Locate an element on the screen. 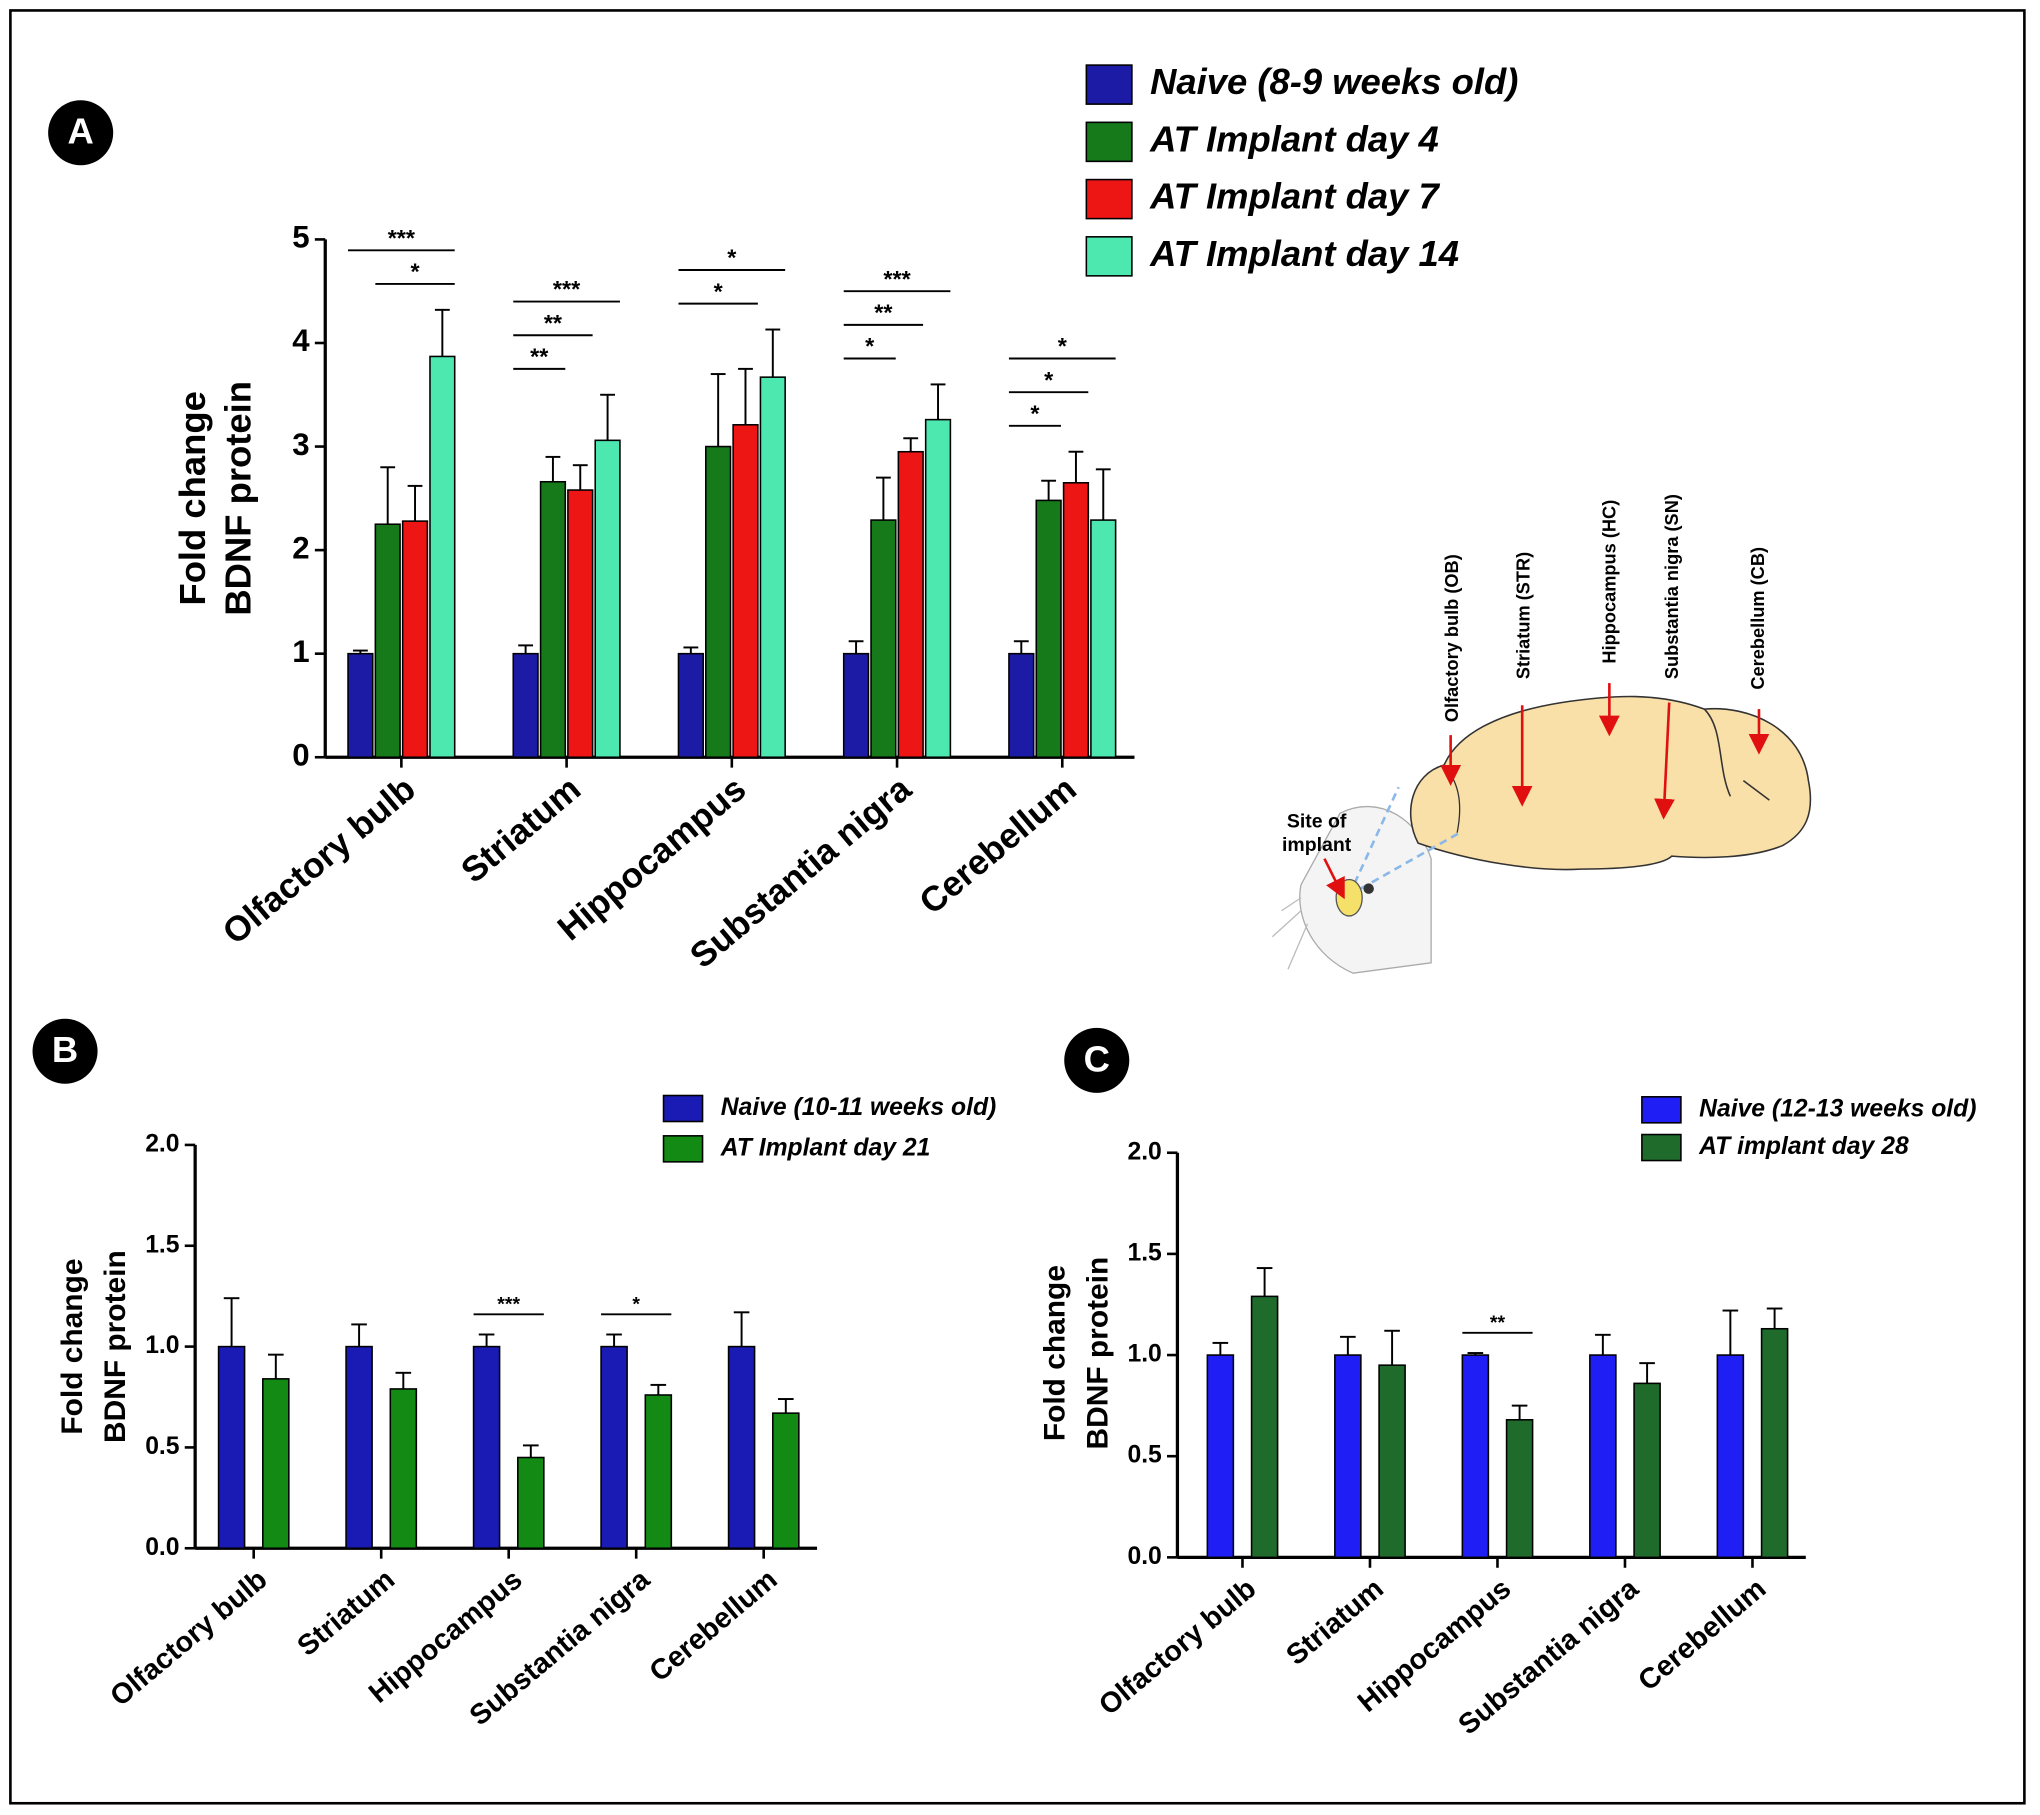 The height and width of the screenshot is (1815, 2040). site-label: Site of is located at coordinates (1317, 821).